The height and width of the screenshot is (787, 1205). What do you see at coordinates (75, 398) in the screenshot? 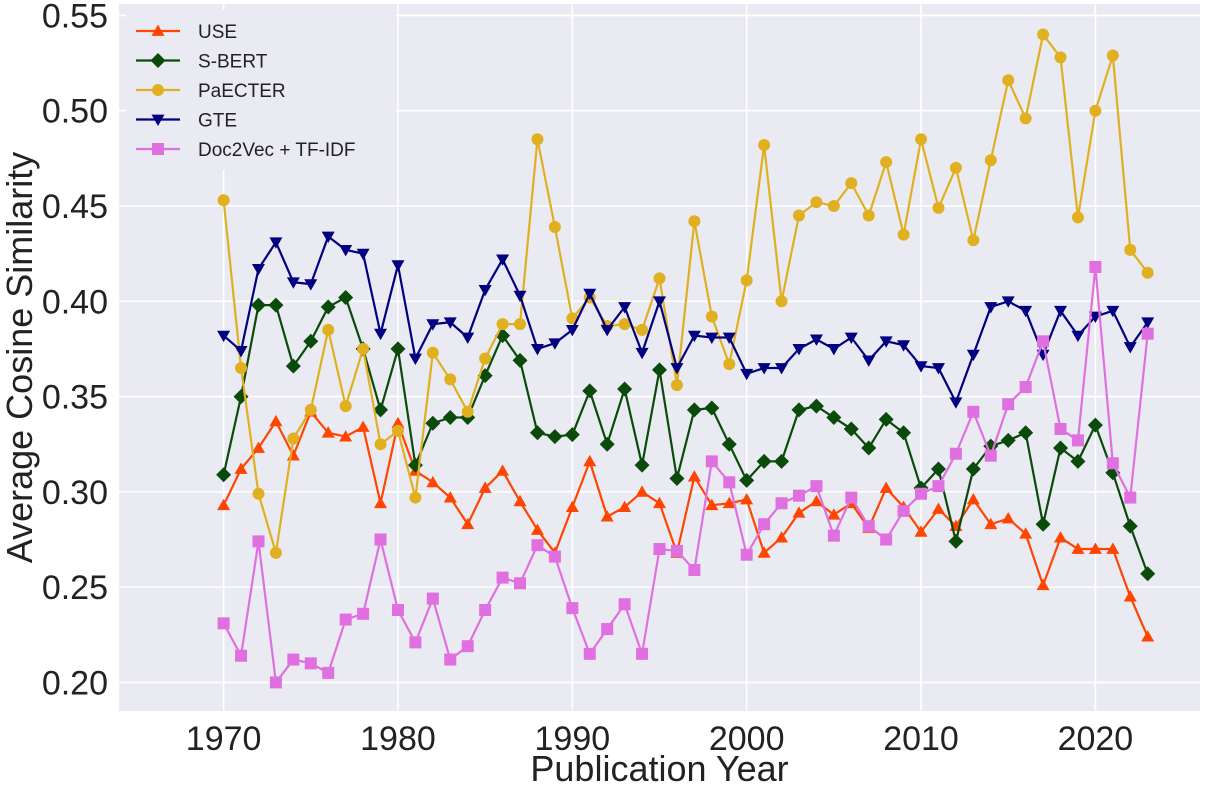
I see `y-tick-label: 0.35` at bounding box center [75, 398].